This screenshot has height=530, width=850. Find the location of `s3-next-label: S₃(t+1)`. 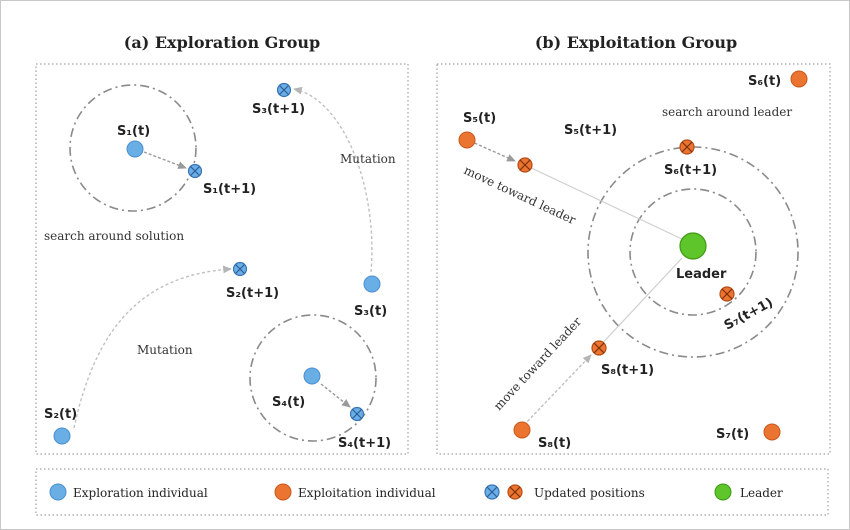

s3-next-label: S₃(t+1) is located at coordinates (278, 109).